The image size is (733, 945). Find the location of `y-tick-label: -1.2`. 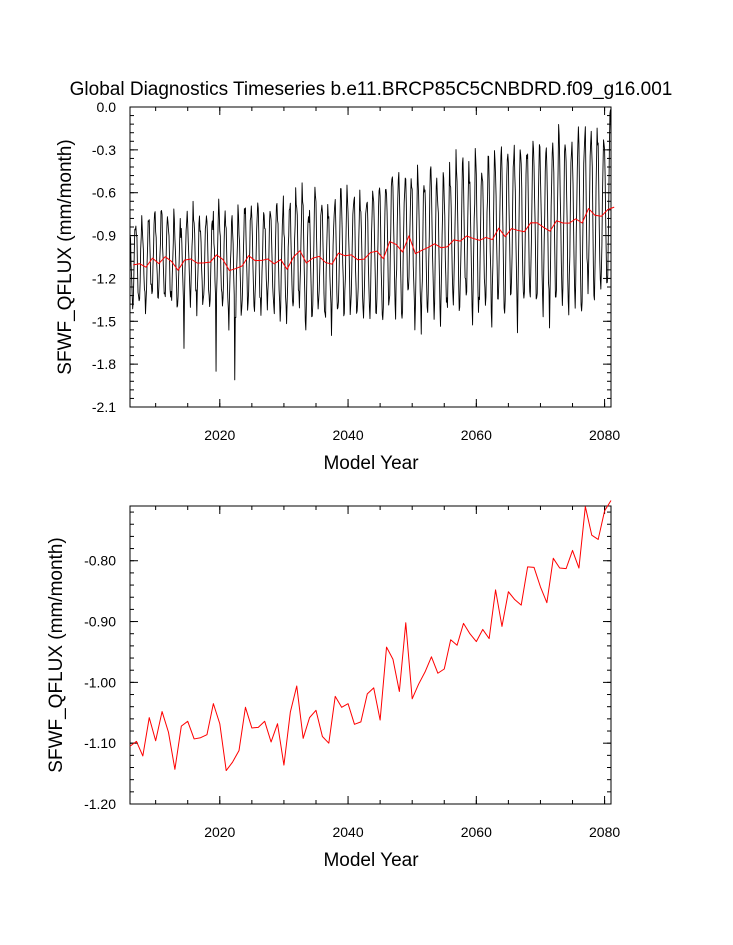

y-tick-label: -1.2 is located at coordinates (104, 278).